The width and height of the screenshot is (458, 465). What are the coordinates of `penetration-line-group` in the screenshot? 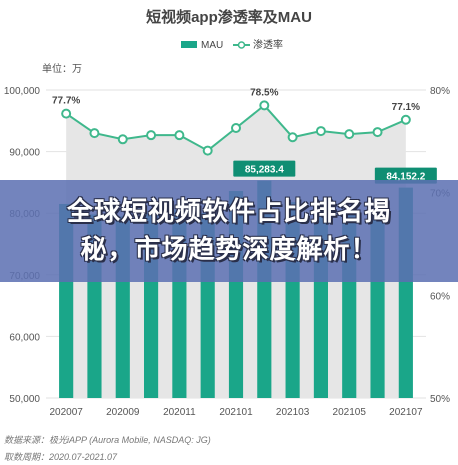 It's located at (236, 128).